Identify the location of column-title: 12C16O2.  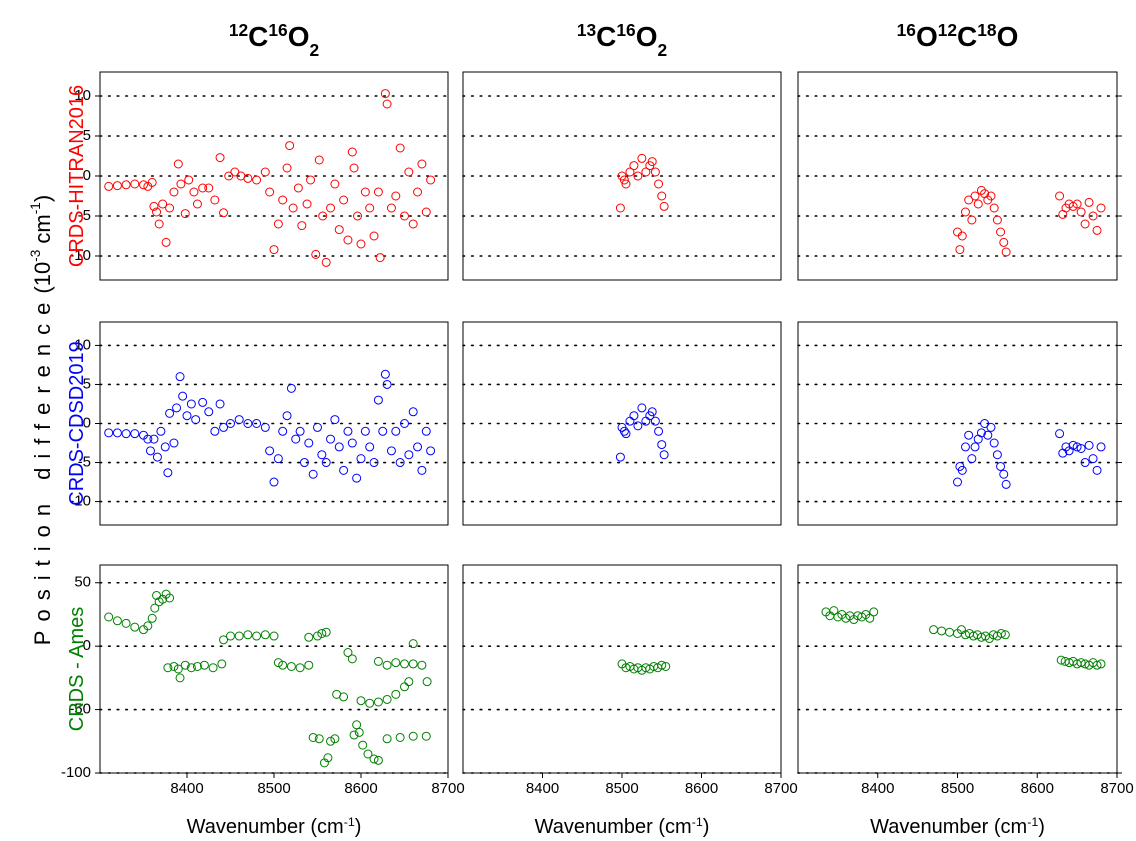
(274, 40).